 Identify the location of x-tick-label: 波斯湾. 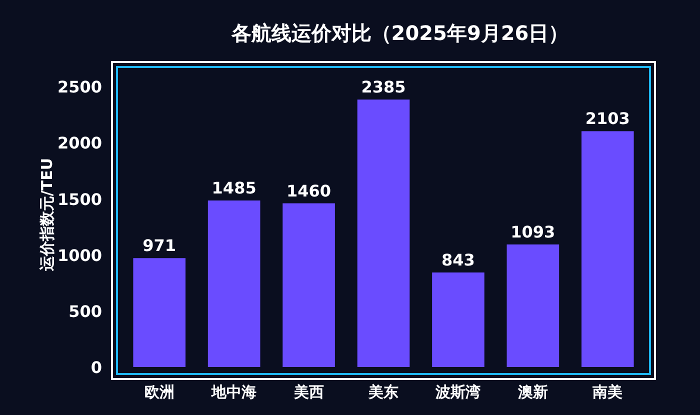
(457, 392).